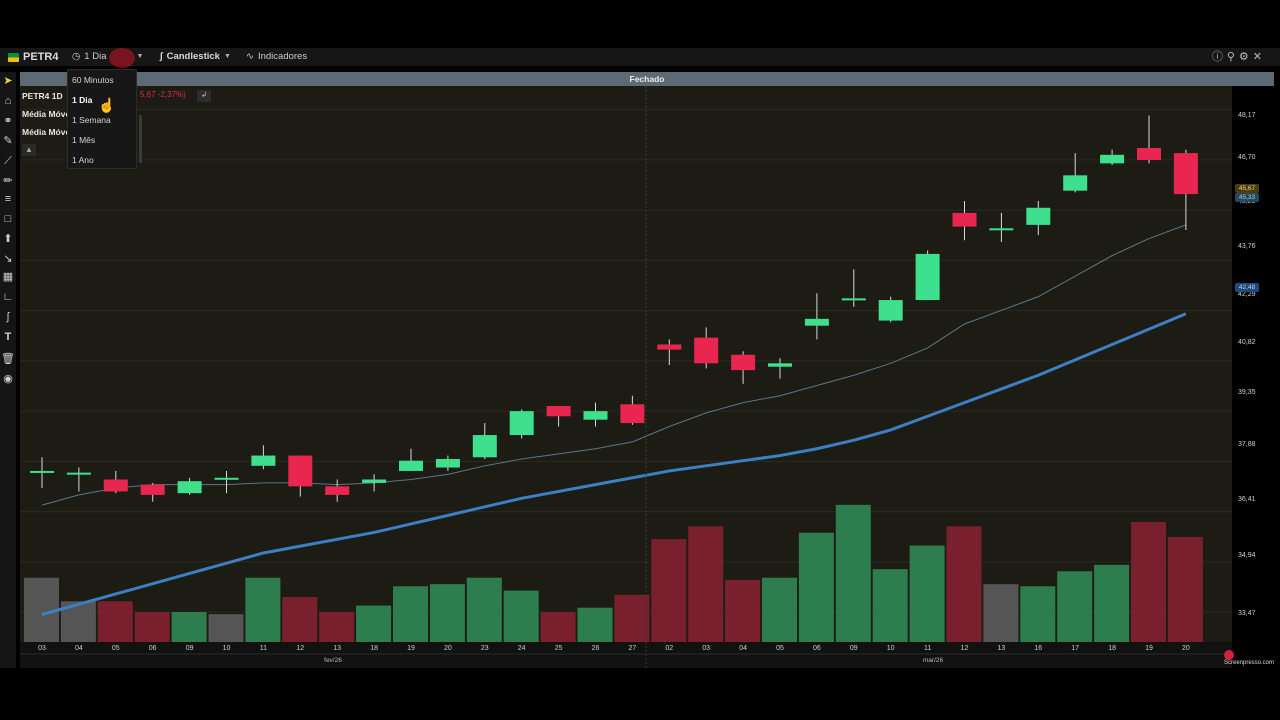 The image size is (1280, 720). What do you see at coordinates (46, 132) in the screenshot?
I see `legend-ma-2: Média Móve` at bounding box center [46, 132].